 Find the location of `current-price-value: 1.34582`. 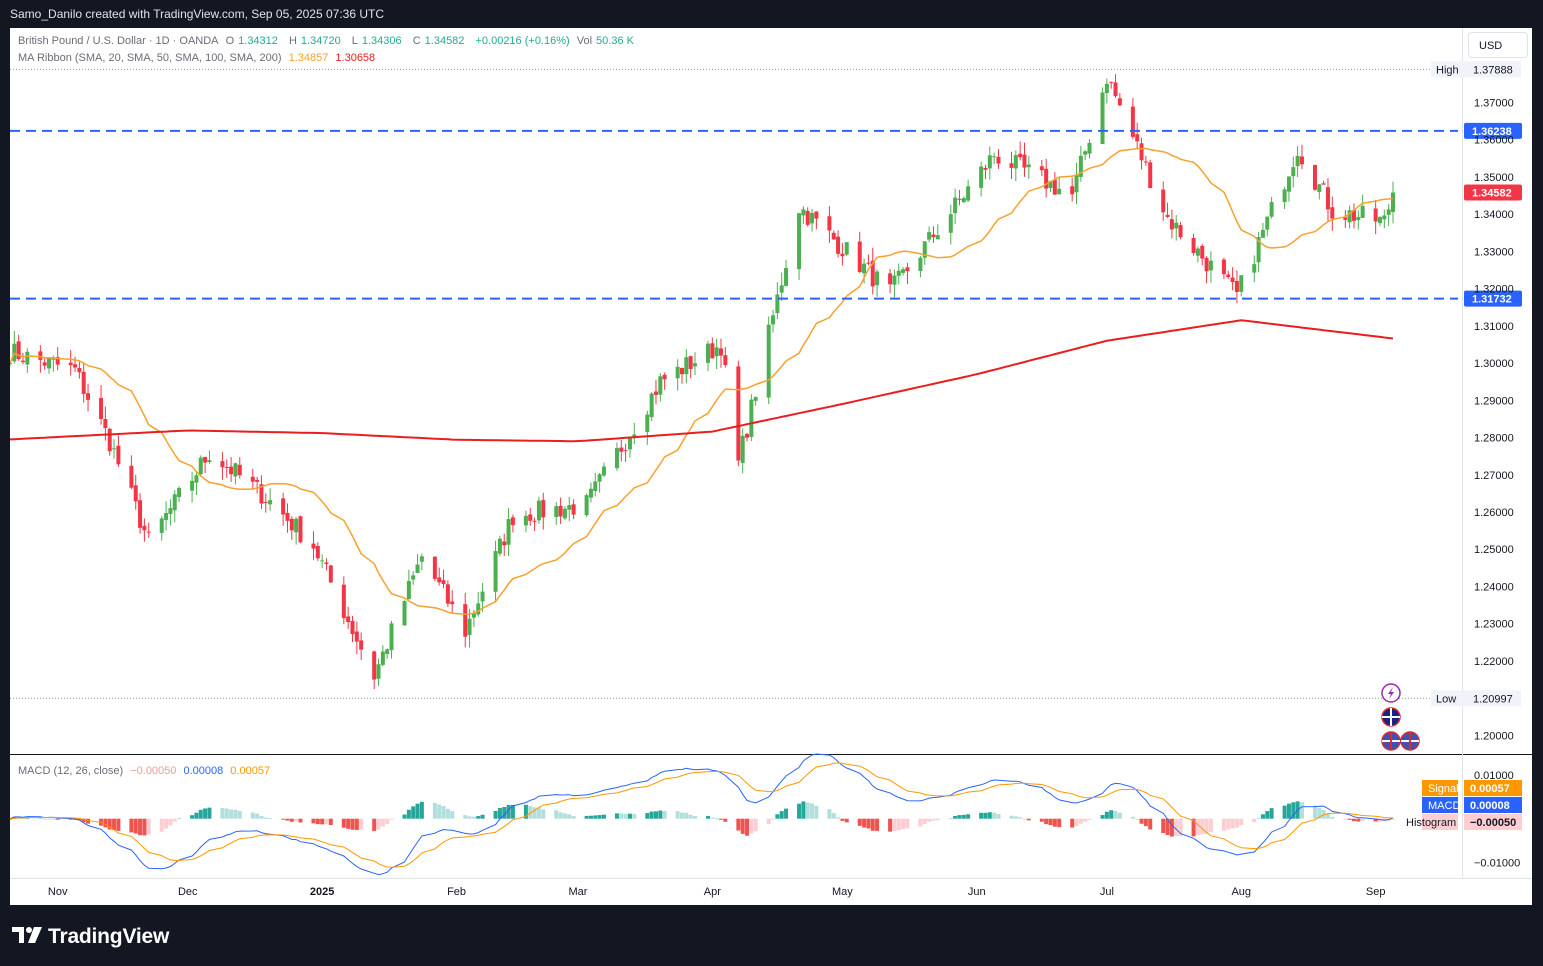

current-price-value: 1.34582 is located at coordinates (1492, 193).